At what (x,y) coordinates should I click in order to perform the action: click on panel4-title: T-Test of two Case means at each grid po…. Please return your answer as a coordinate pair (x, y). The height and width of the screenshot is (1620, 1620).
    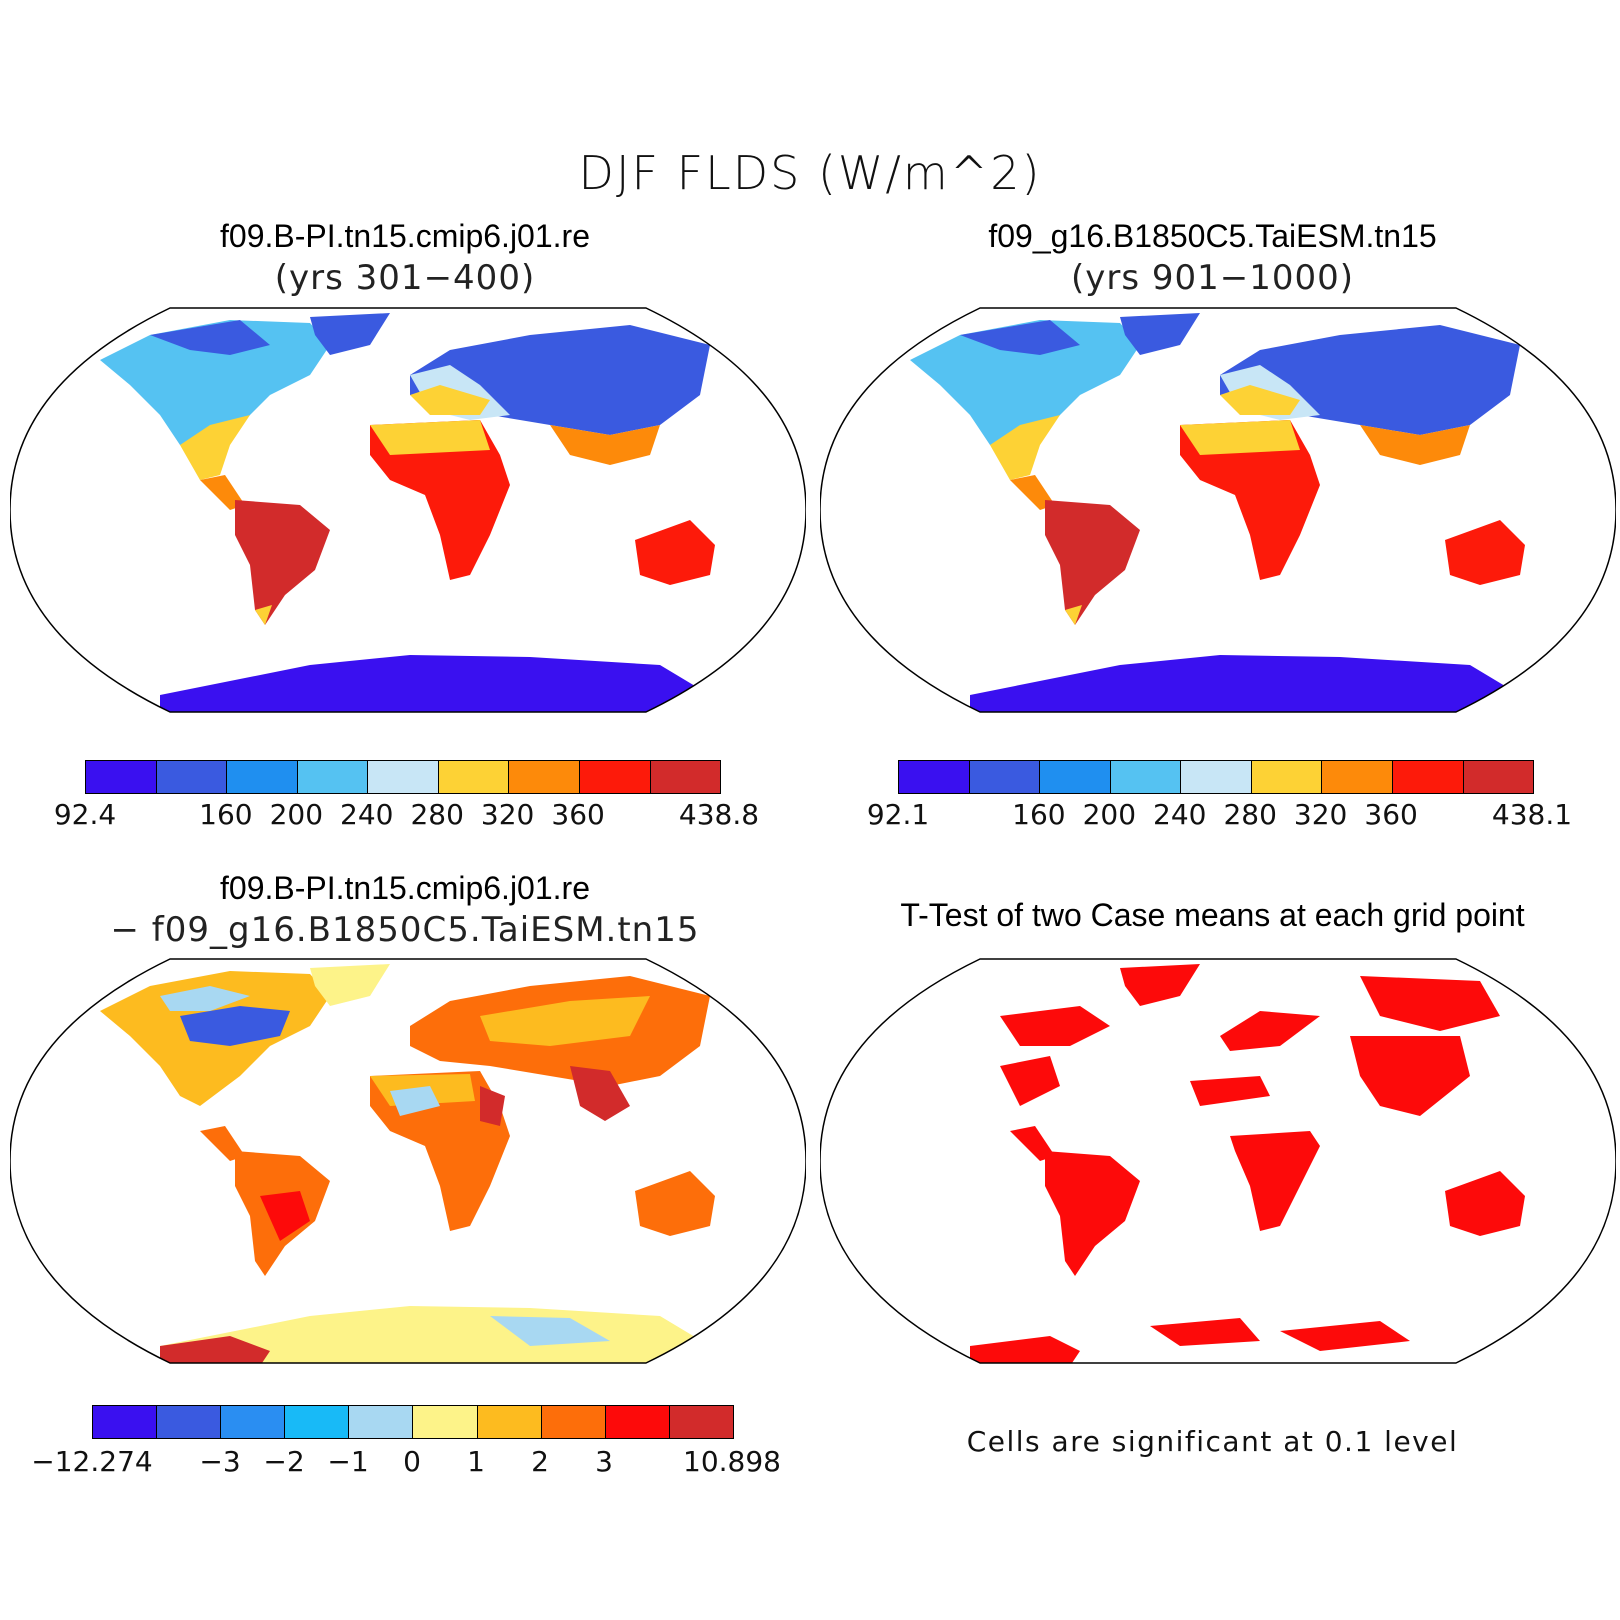
    Looking at the image, I should click on (1212, 915).